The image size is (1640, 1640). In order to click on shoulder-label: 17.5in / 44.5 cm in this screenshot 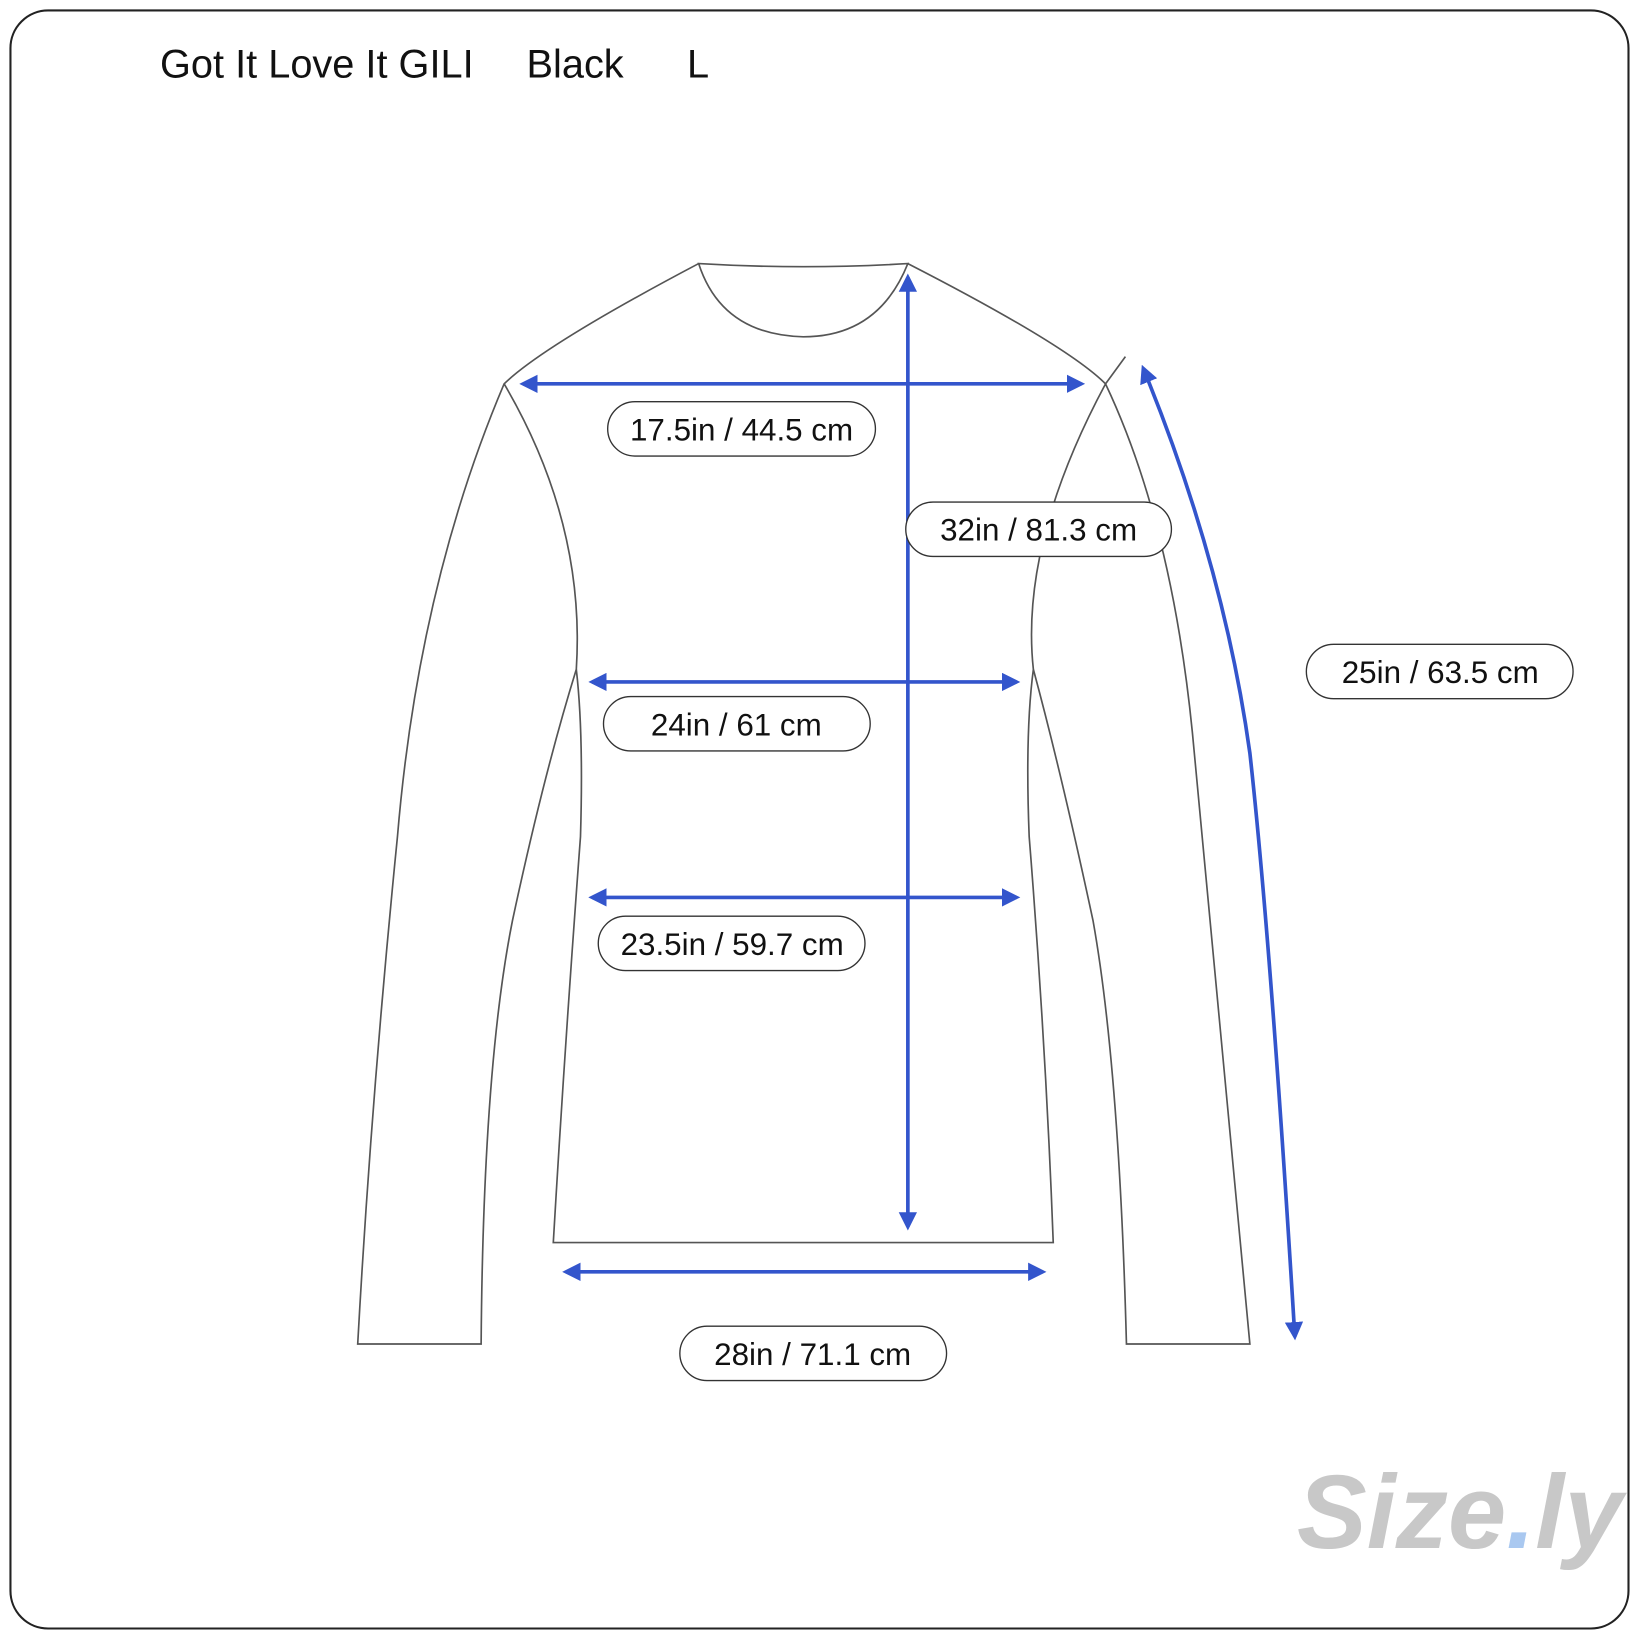, I will do `click(741, 429)`.